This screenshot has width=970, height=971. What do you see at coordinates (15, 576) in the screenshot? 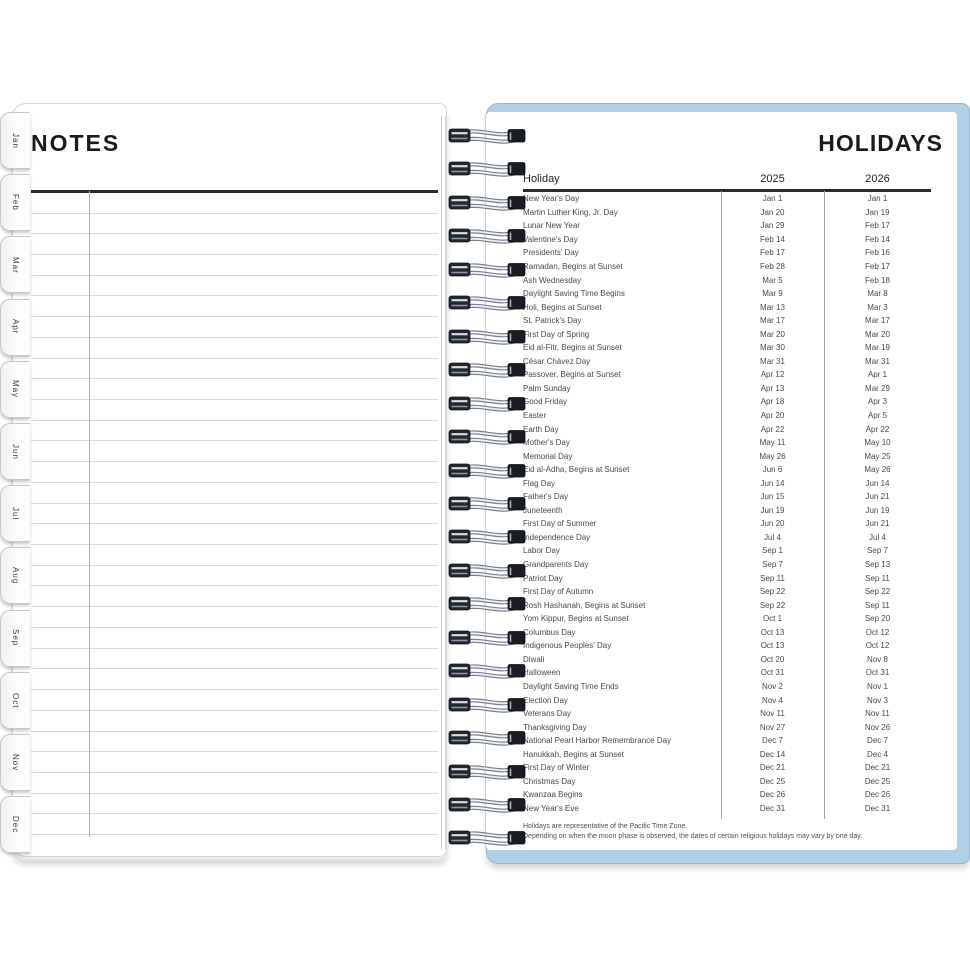
I see `month-tab-aug: Aug` at bounding box center [15, 576].